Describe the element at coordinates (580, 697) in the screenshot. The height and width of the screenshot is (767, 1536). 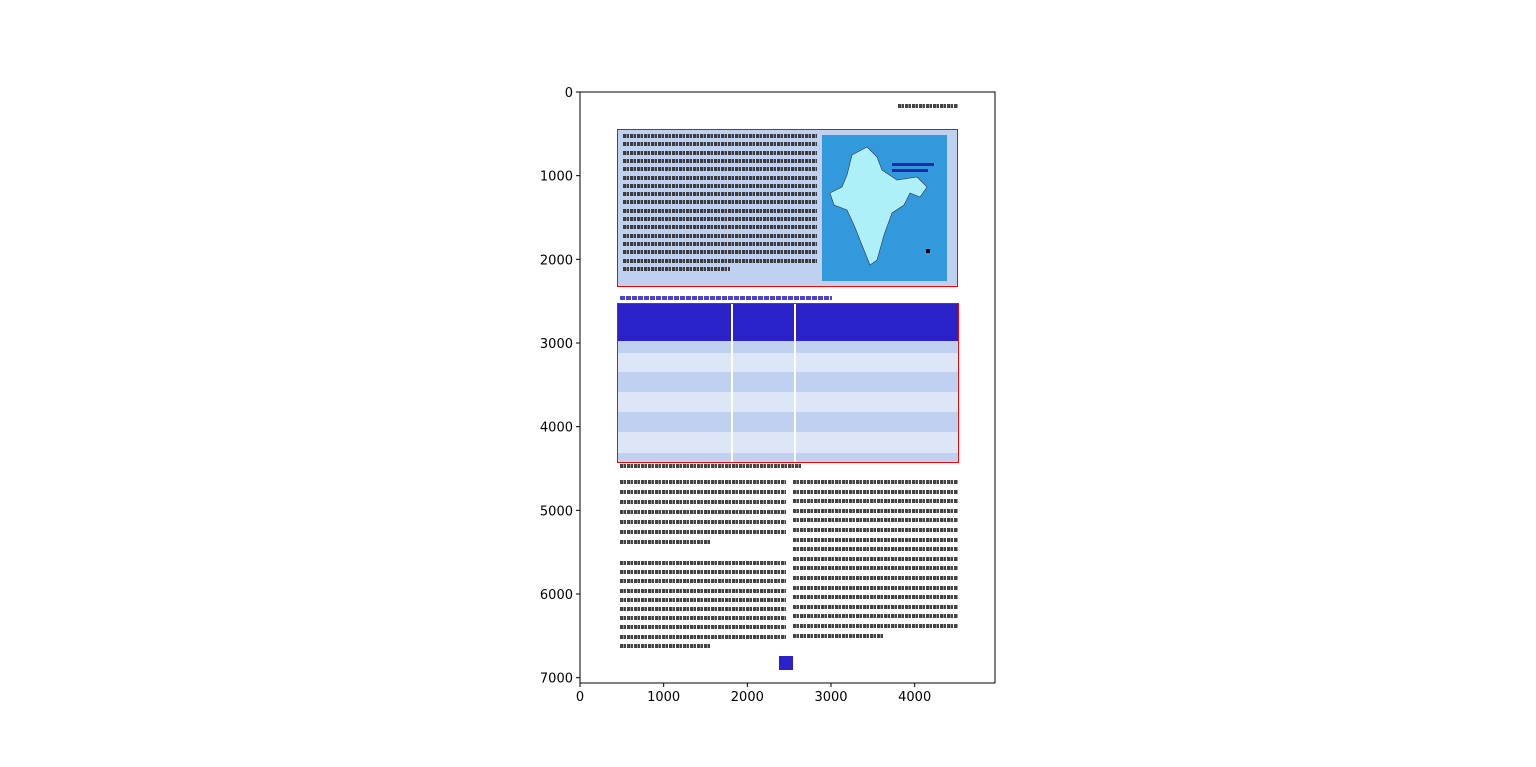
I see `x-tick-label: 0` at that location.